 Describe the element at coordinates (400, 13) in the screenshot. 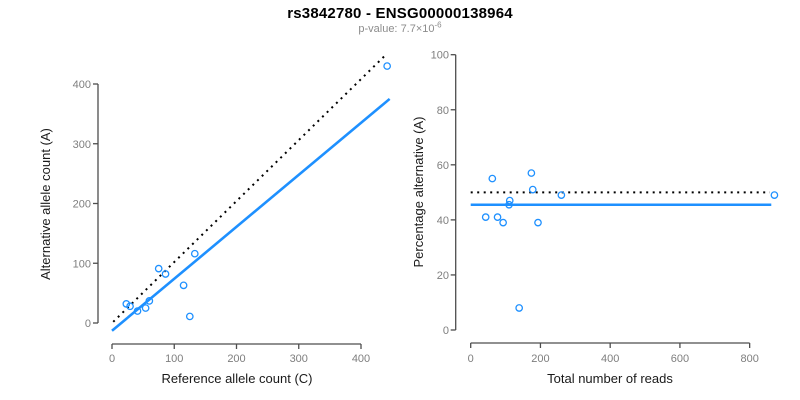

I see `plot-title: rs3842780 - ENSG00000138964` at that location.